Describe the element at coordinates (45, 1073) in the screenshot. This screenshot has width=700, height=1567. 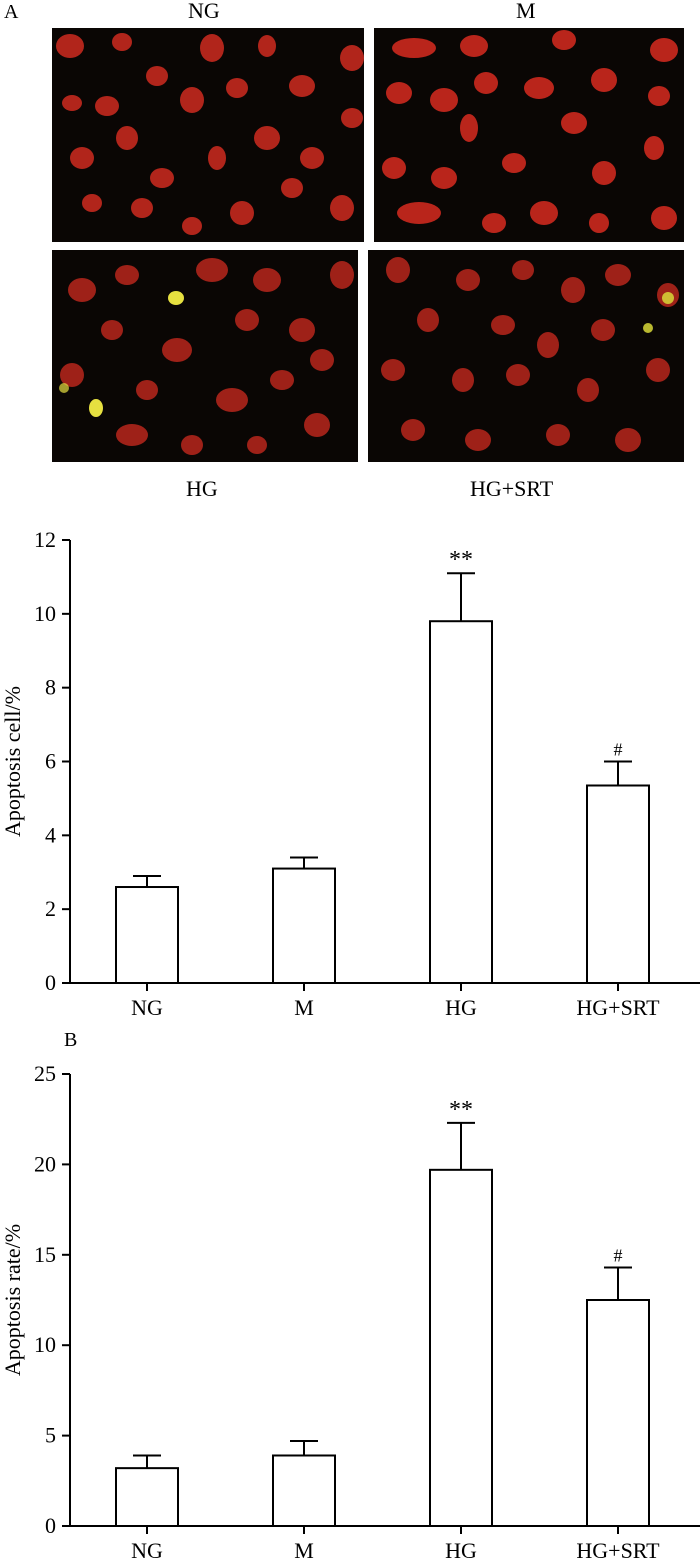
I see `chart2-y-tick-label: 25` at that location.